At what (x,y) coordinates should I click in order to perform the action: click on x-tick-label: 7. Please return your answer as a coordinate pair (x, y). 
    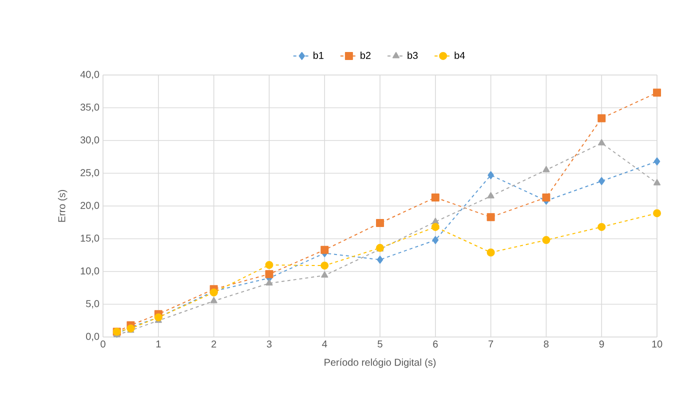
    Looking at the image, I should click on (491, 344).